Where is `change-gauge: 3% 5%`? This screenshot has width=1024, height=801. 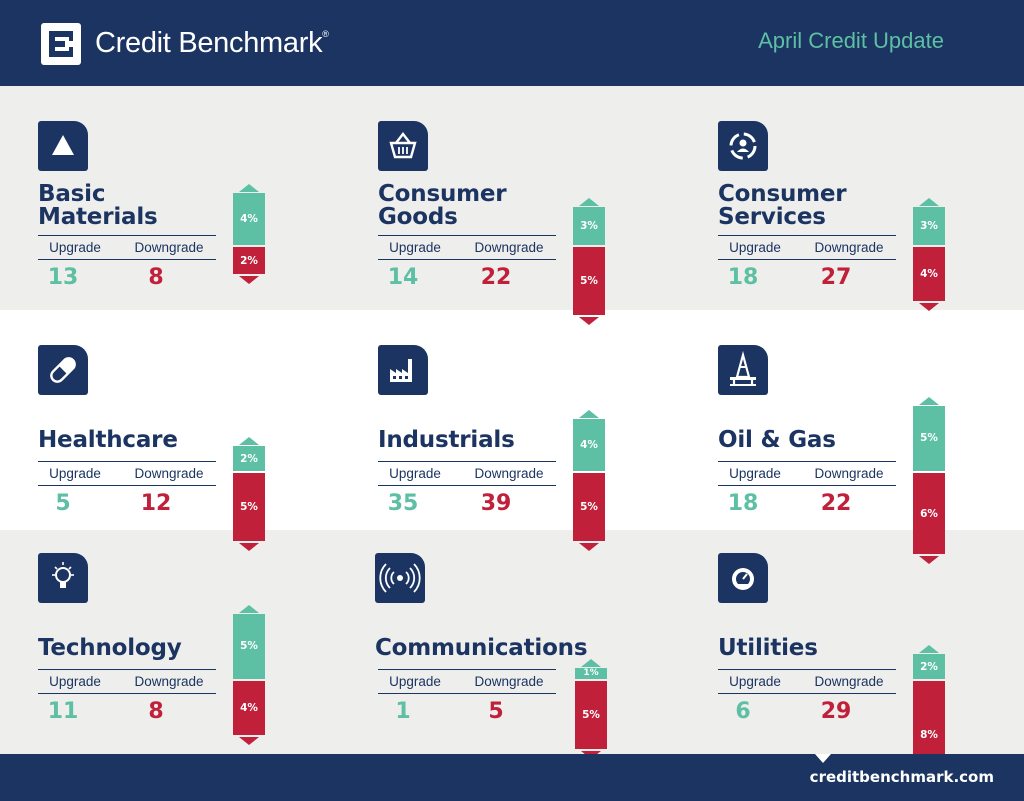
change-gauge: 3% 5% is located at coordinates (589, 231).